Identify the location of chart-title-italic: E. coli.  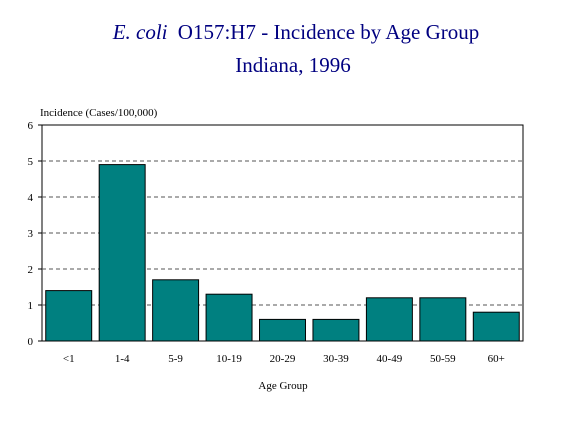
(140, 32).